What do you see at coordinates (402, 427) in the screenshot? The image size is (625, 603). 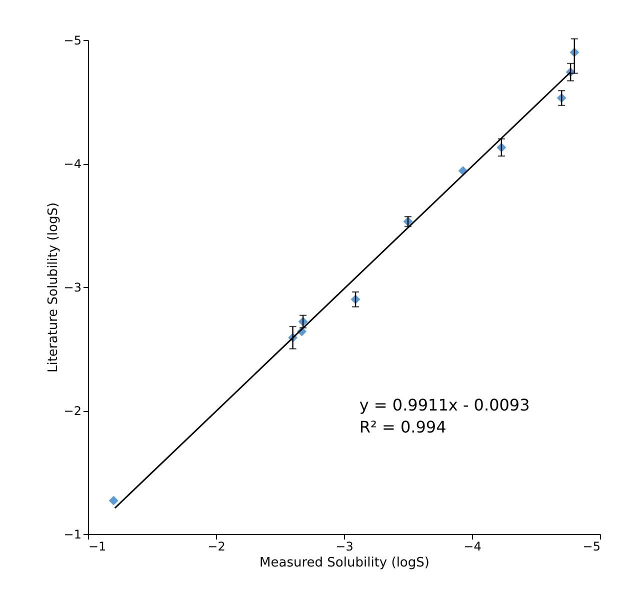 I see `annotation: R² = 0.994` at bounding box center [402, 427].